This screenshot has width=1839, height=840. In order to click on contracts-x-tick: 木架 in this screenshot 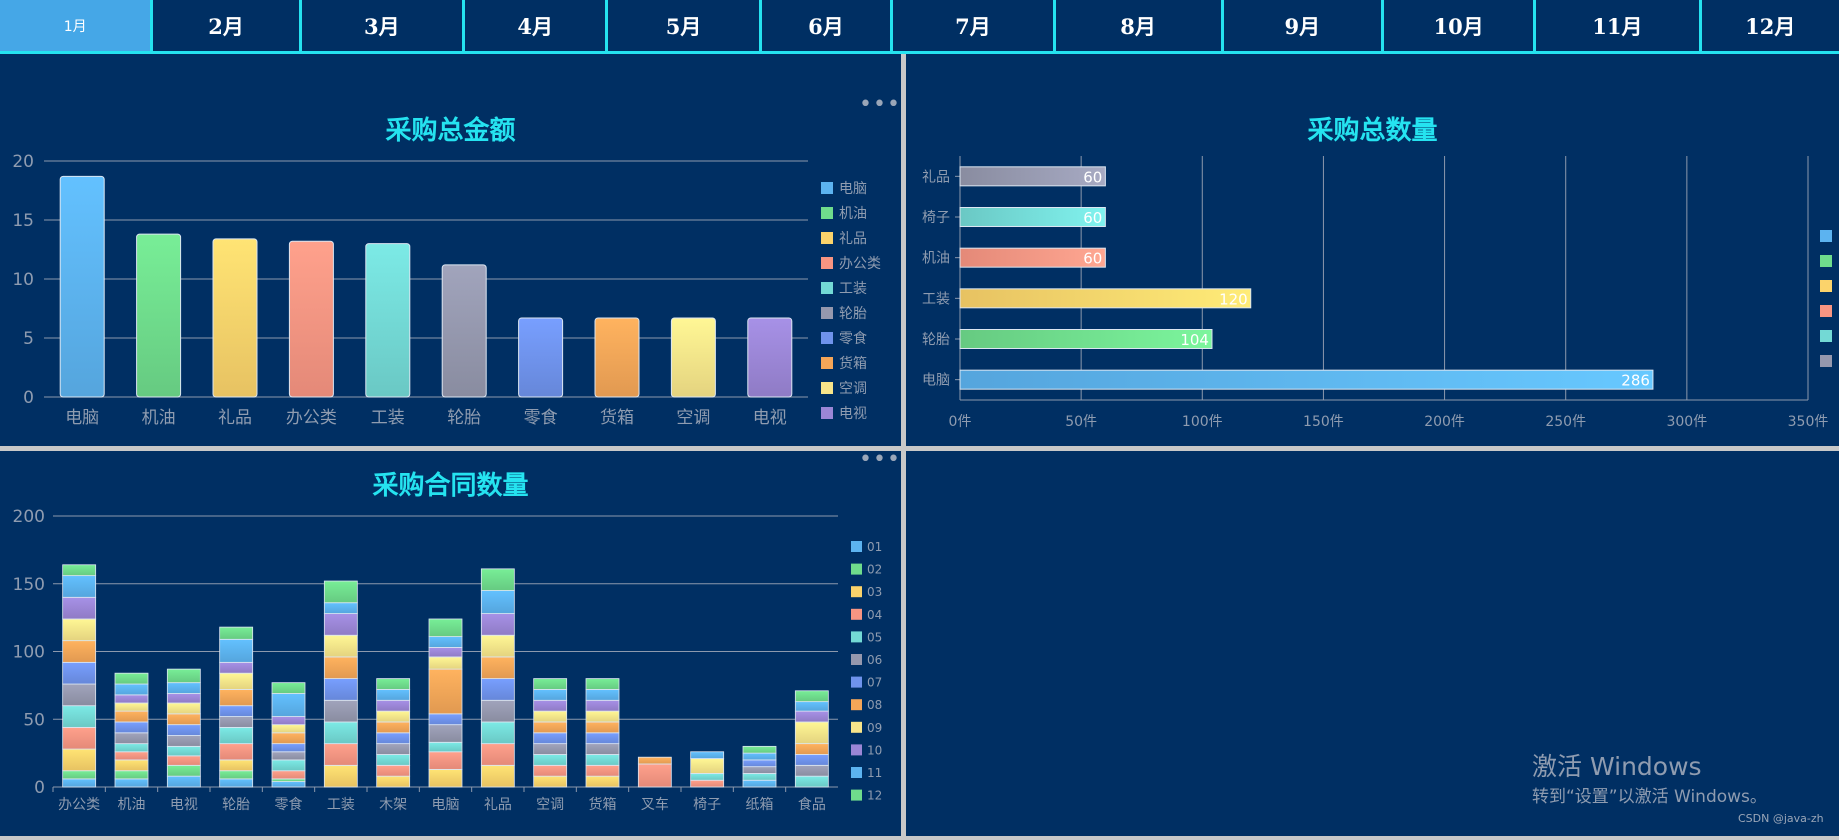, I will do `click(393, 805)`.